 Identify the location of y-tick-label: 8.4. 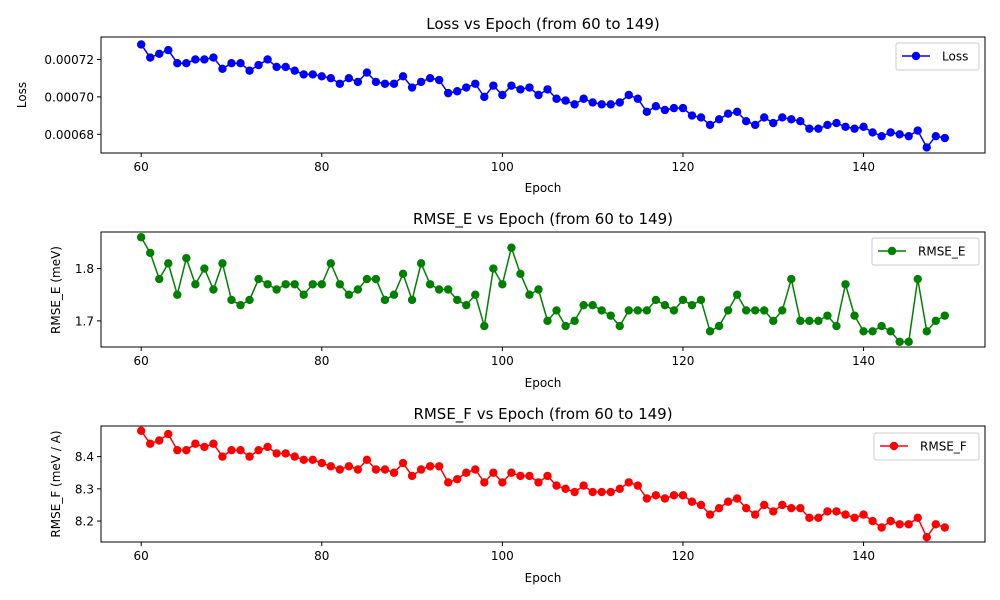
(84, 457).